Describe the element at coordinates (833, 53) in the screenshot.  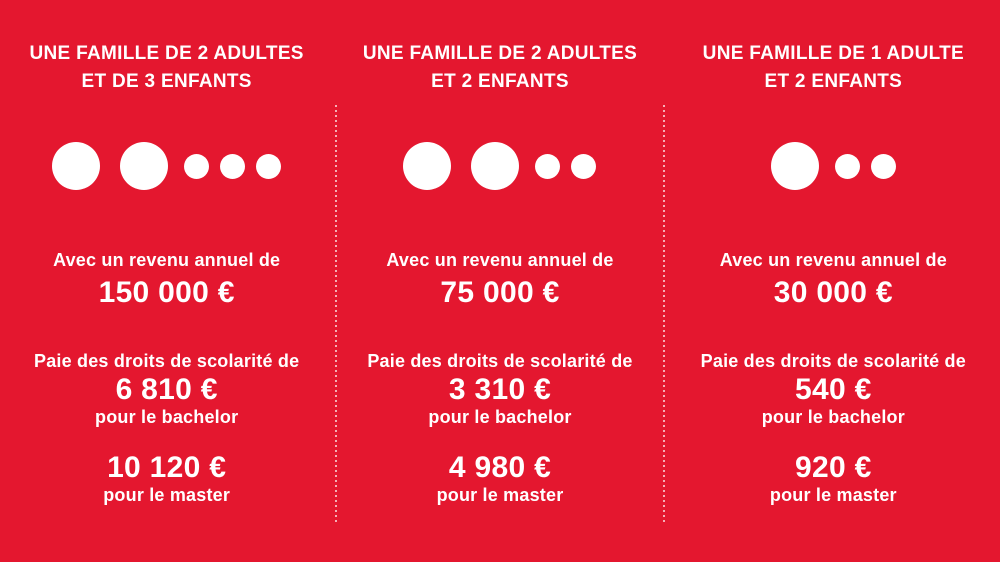
I see `family-title-line1: UNE FAMILLE DE 1 ADULTE` at that location.